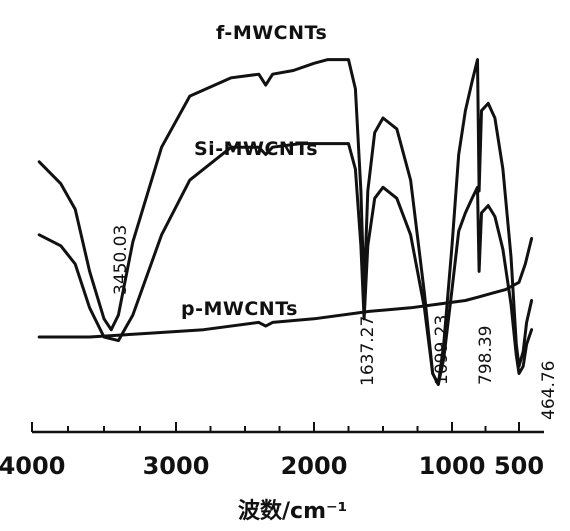 This screenshot has height=531, width=570. I want to click on x-axis-ticks: 4000 3000 2000 1000 500, so click(272, 451).